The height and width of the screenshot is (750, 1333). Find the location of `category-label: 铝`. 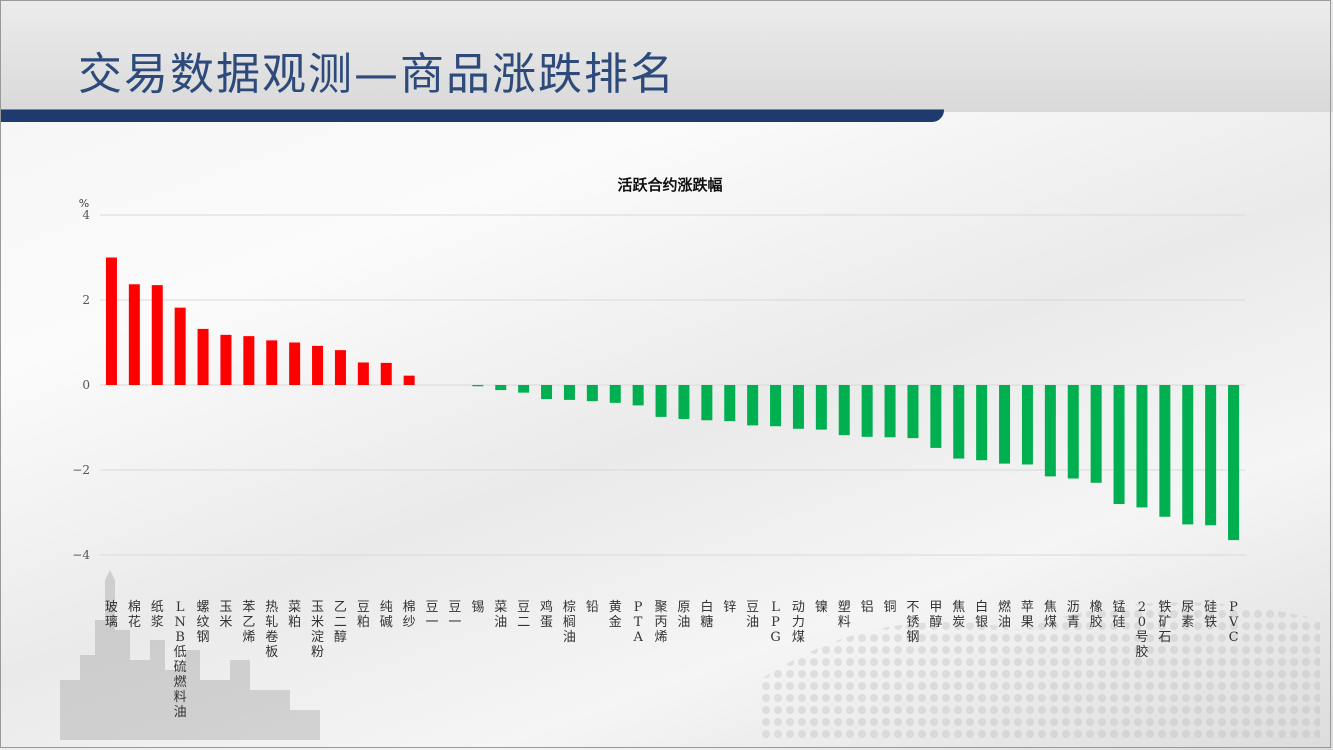

category-label: 铝 is located at coordinates (867, 607).